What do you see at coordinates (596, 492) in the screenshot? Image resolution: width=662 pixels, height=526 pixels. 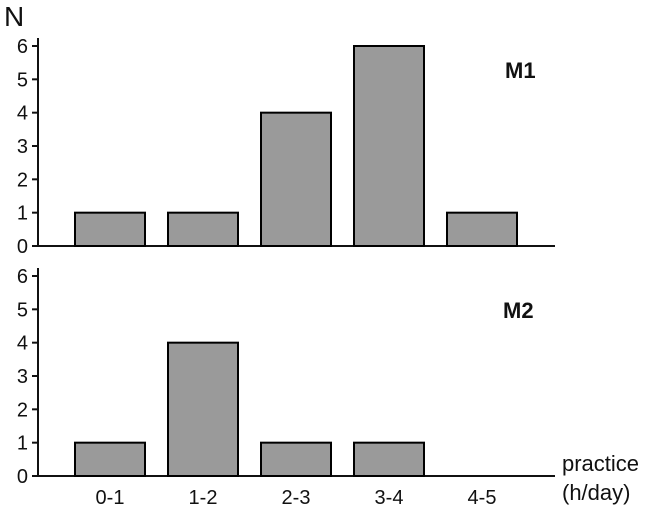 I see `x-axis-label-line-2: (h/day)` at bounding box center [596, 492].